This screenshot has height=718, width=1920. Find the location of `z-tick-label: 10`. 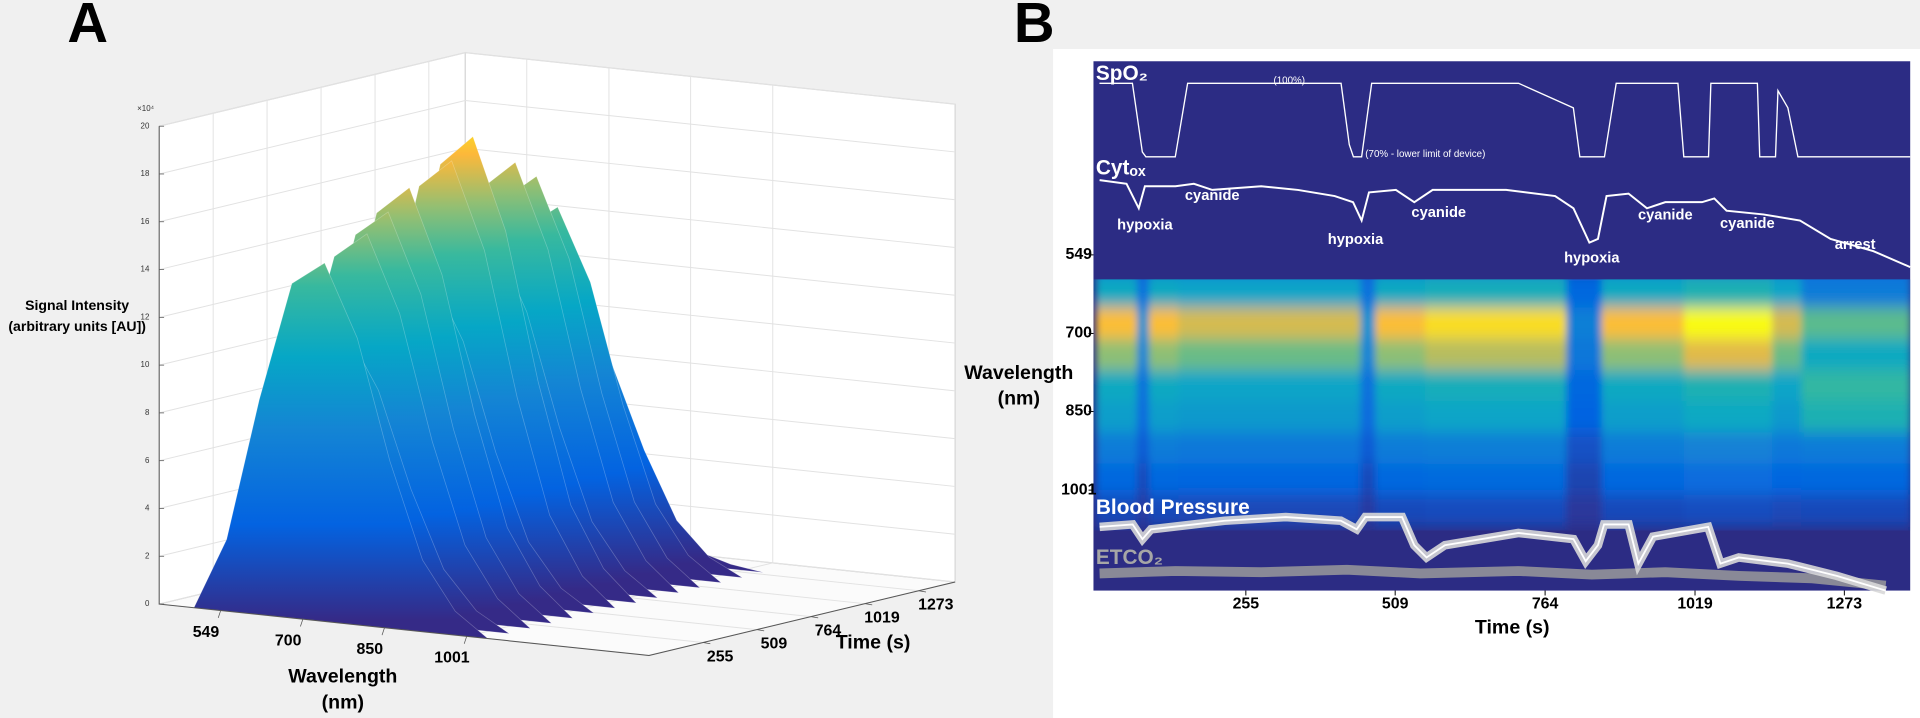

z-tick-label: 10 is located at coordinates (145, 364).